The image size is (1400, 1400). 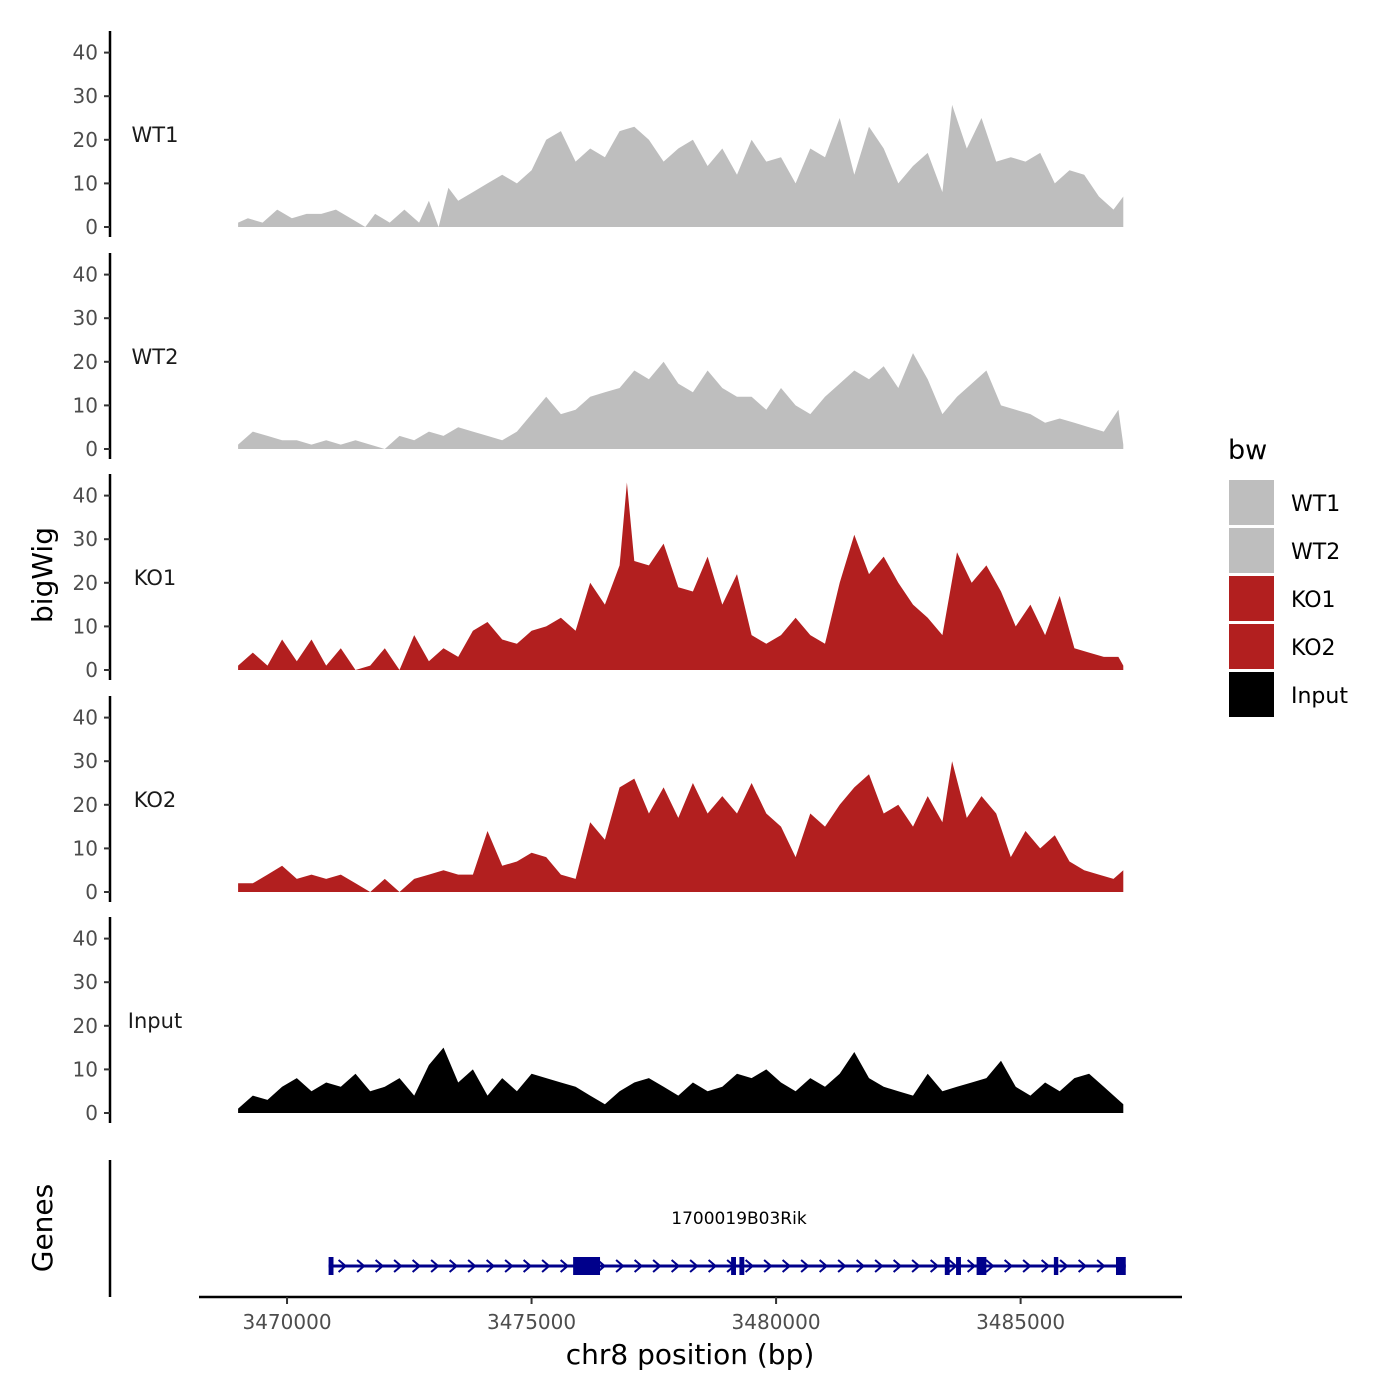 I want to click on x-tick-label: 3475000, so click(x=531, y=1322).